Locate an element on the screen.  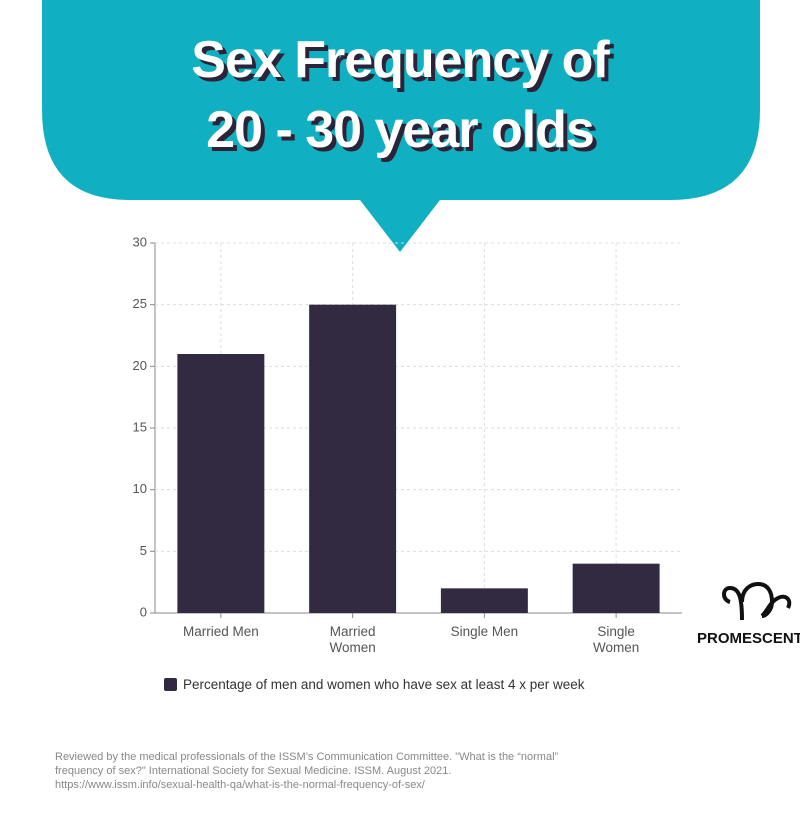
y-tick-label: 15 is located at coordinates (140, 426).